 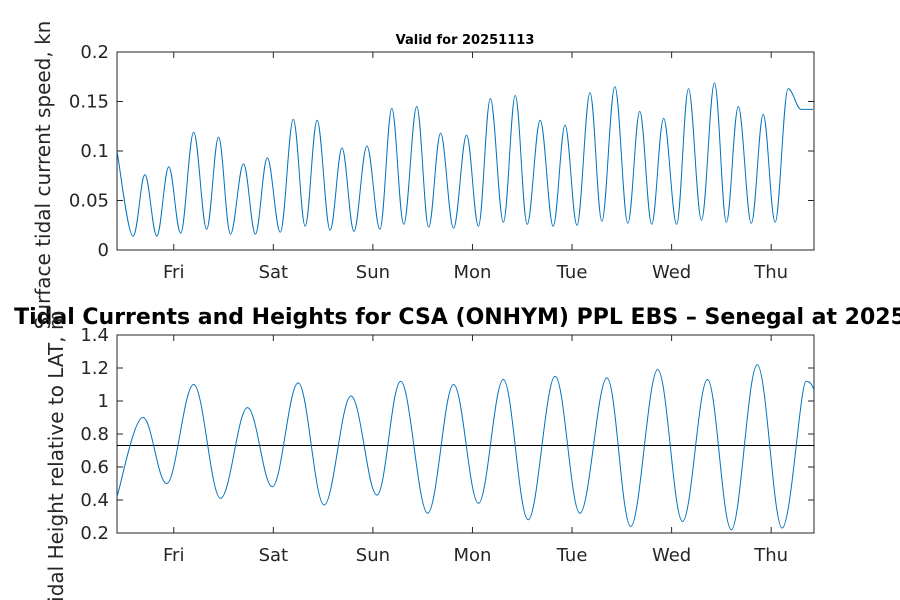 I want to click on tidal-height-y-tick-label: 0.2, so click(x=94, y=533).